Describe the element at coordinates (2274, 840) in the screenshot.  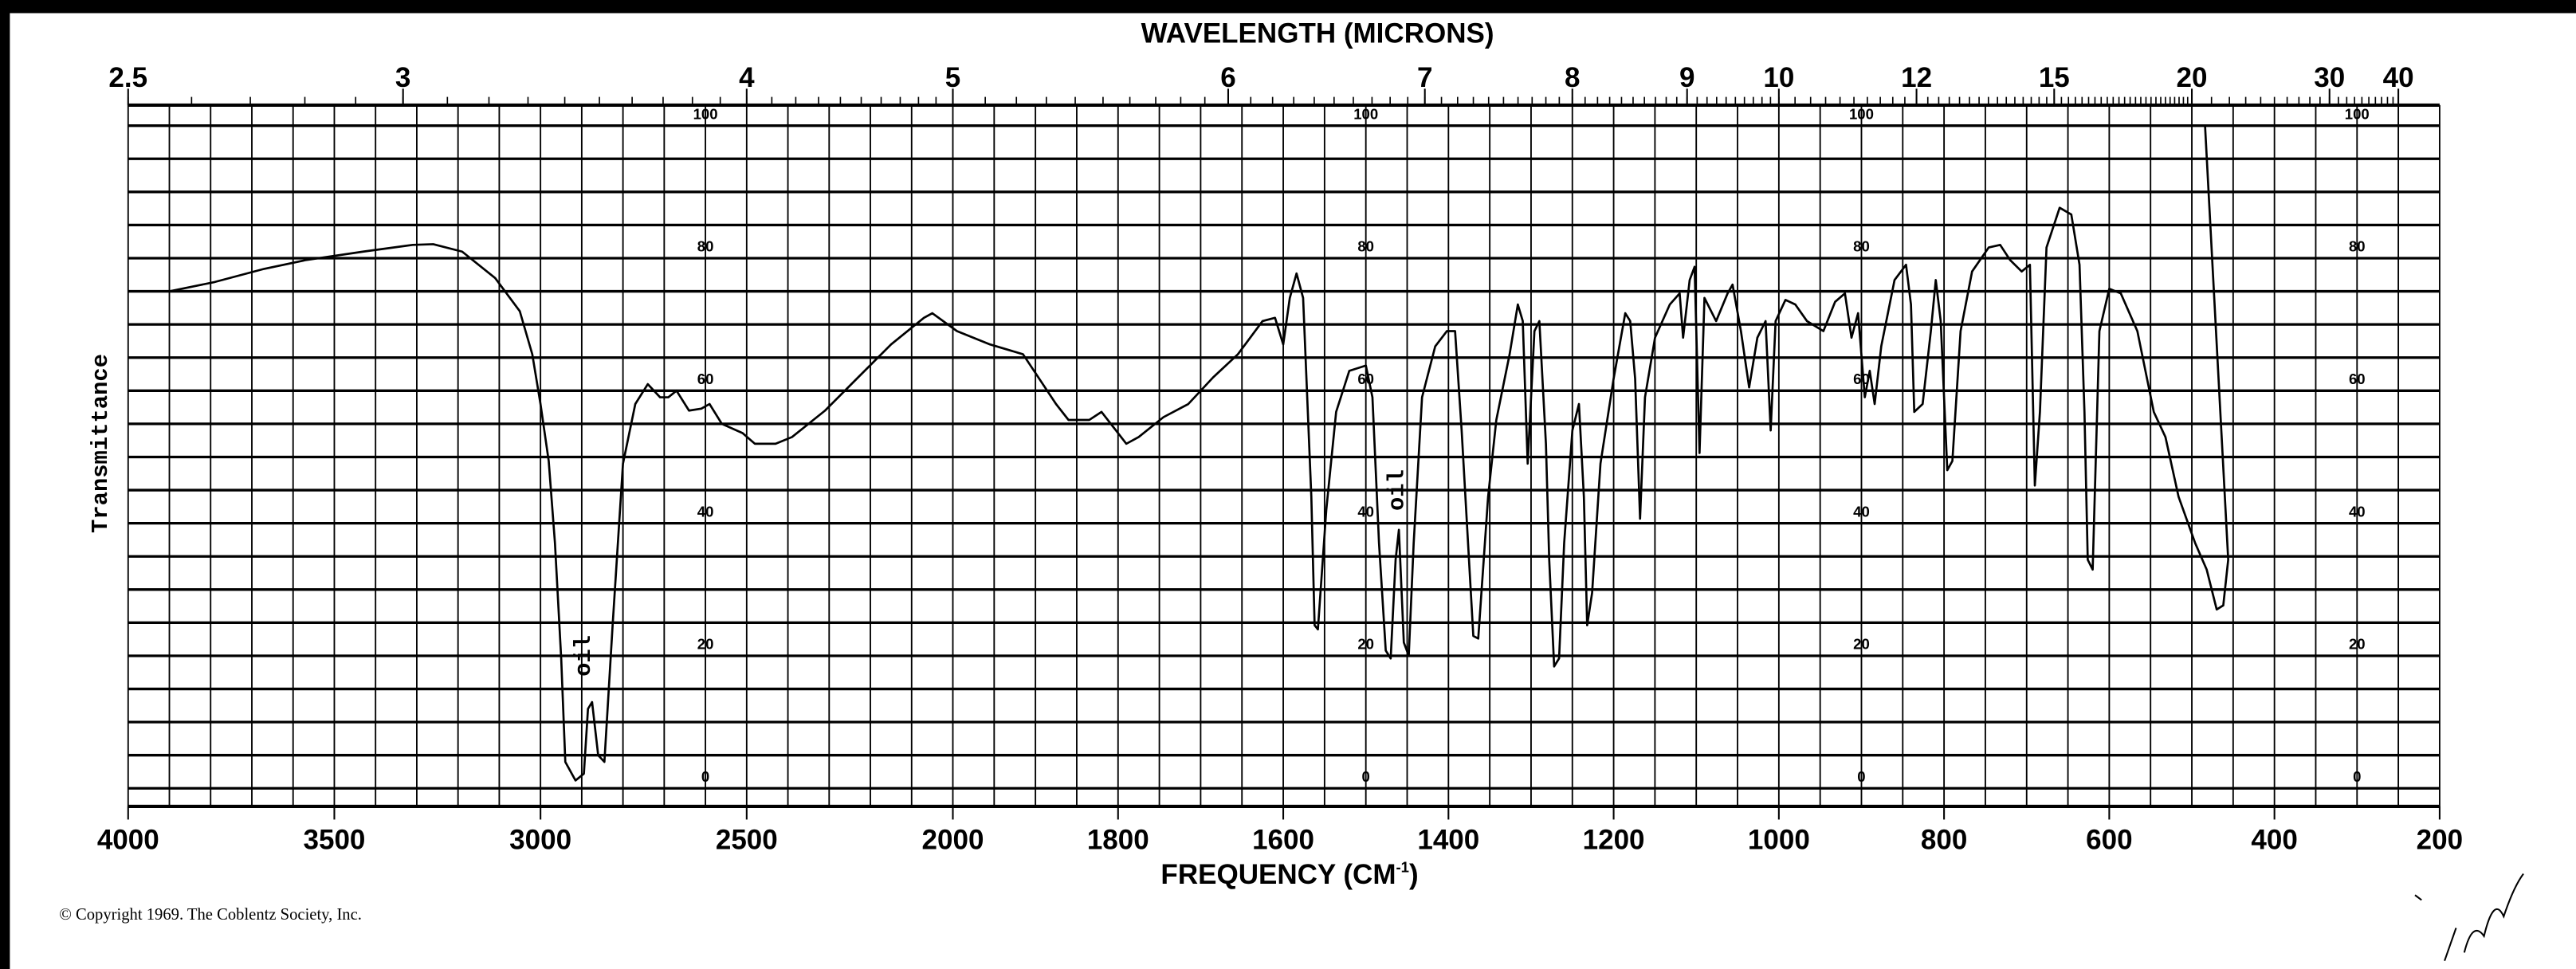
I see `frequency-tick-label: 400` at that location.